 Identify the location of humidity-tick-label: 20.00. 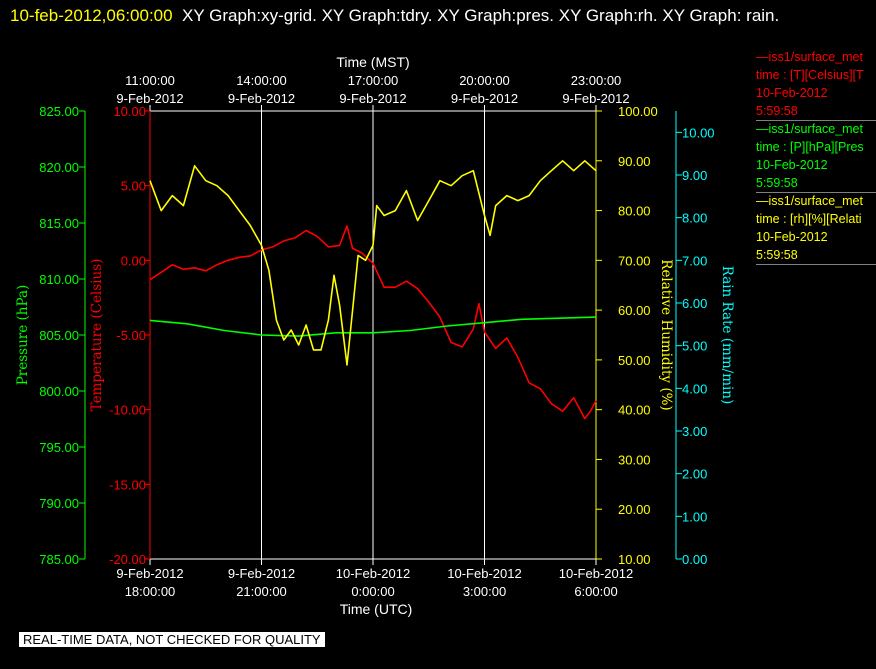
(634, 509).